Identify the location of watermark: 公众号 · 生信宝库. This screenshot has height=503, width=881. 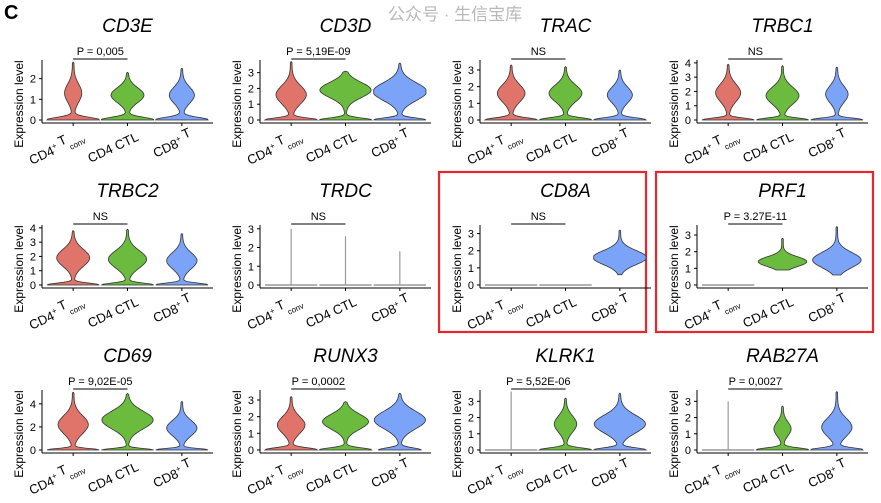
(455, 14).